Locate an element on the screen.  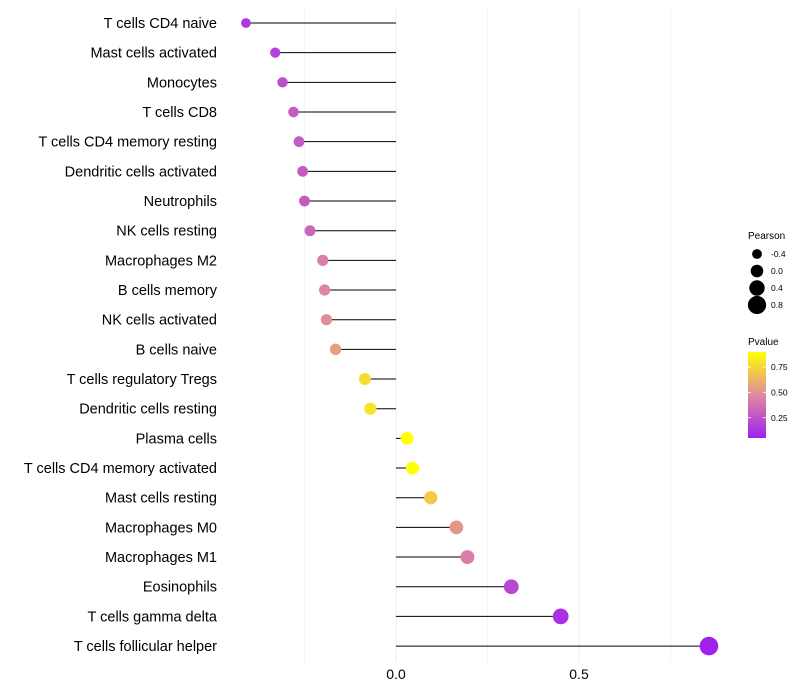
category-label: Mast cells activated is located at coordinates (153, 54).